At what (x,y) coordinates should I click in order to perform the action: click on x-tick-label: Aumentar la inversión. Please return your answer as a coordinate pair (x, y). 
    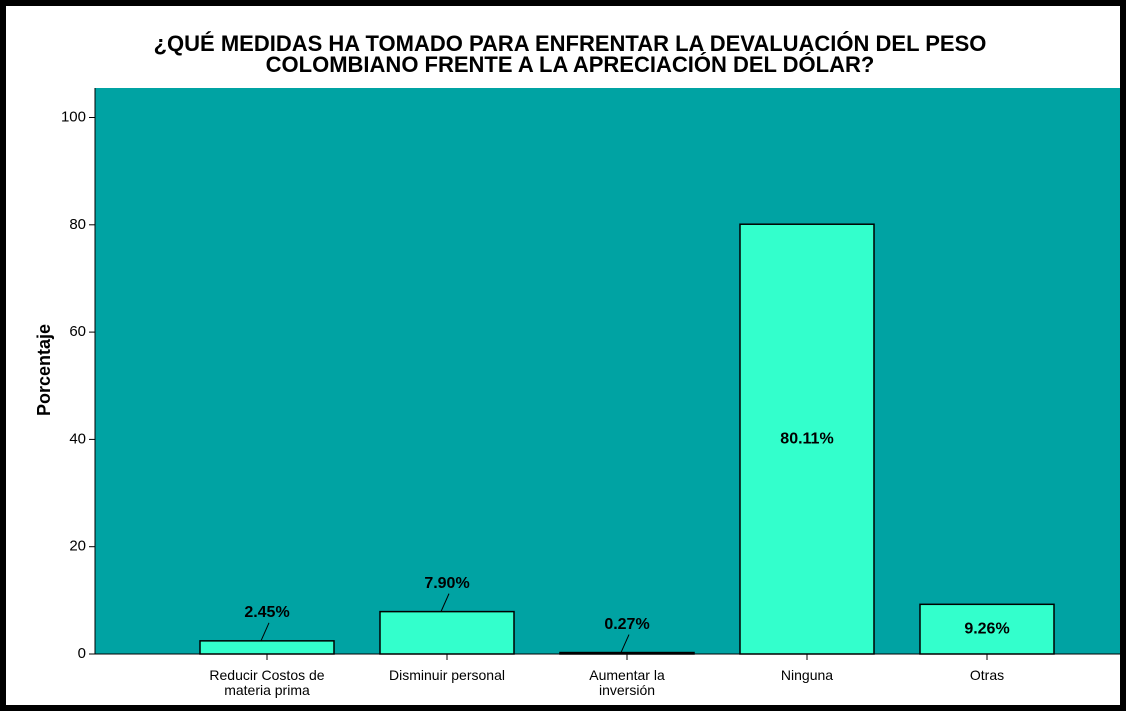
    Looking at the image, I should click on (627, 682).